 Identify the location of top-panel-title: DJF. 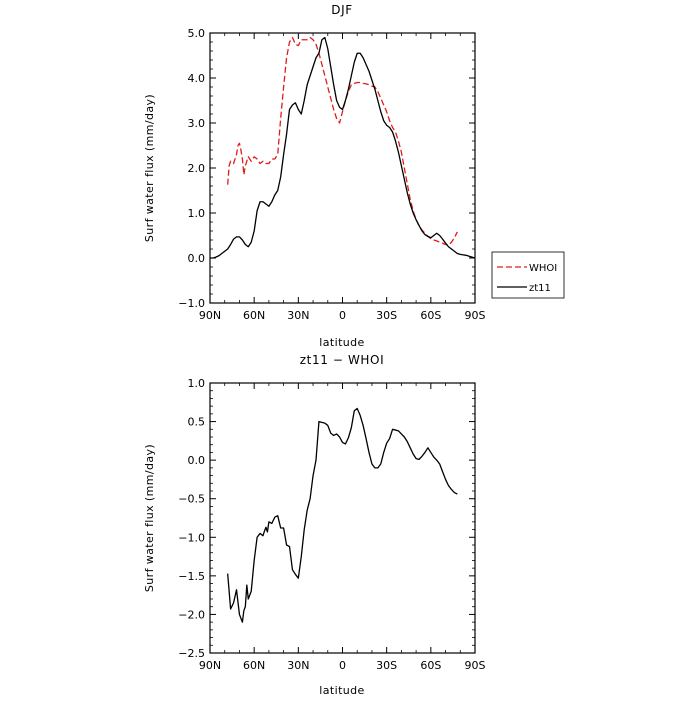
(341, 10).